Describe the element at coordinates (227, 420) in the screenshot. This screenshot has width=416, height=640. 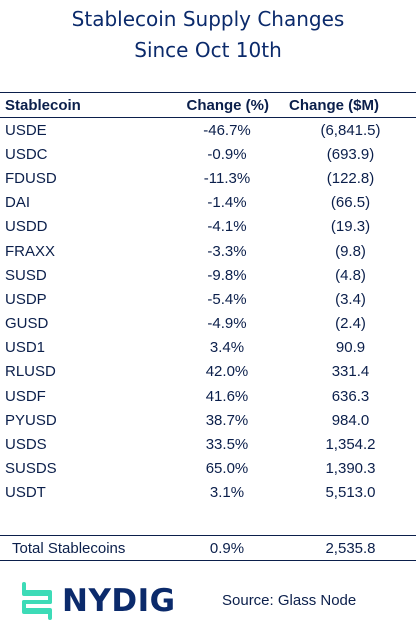
I see `cell-change-pct: 38.7%` at that location.